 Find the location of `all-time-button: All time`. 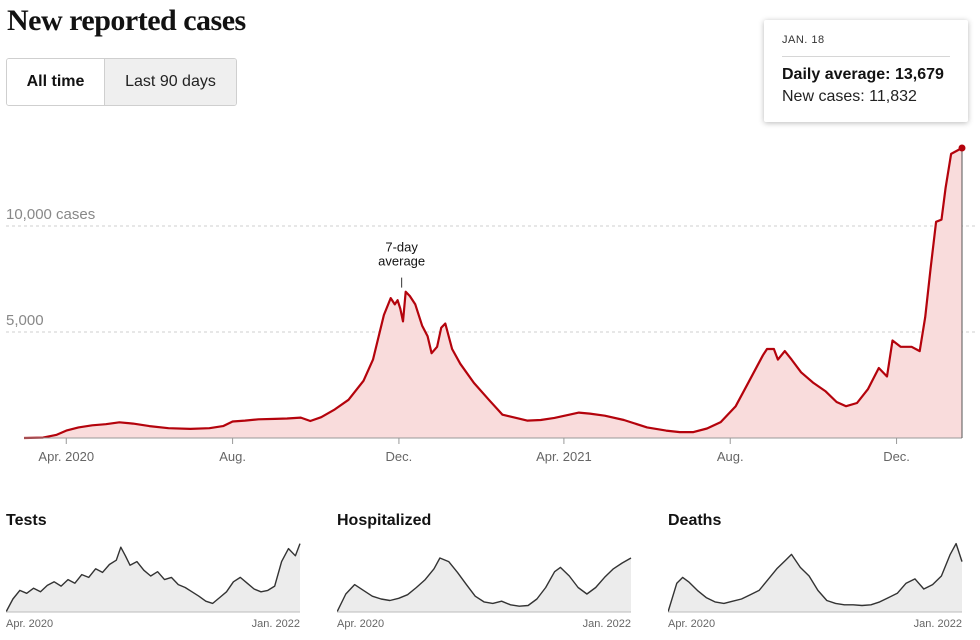

all-time-button: All time is located at coordinates (56, 82).